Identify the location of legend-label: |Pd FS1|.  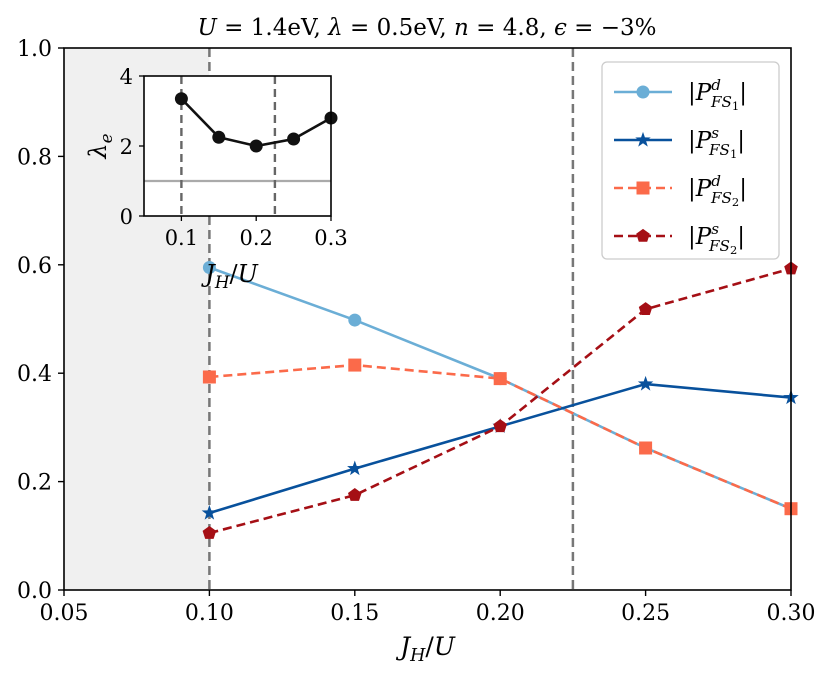
(717, 94).